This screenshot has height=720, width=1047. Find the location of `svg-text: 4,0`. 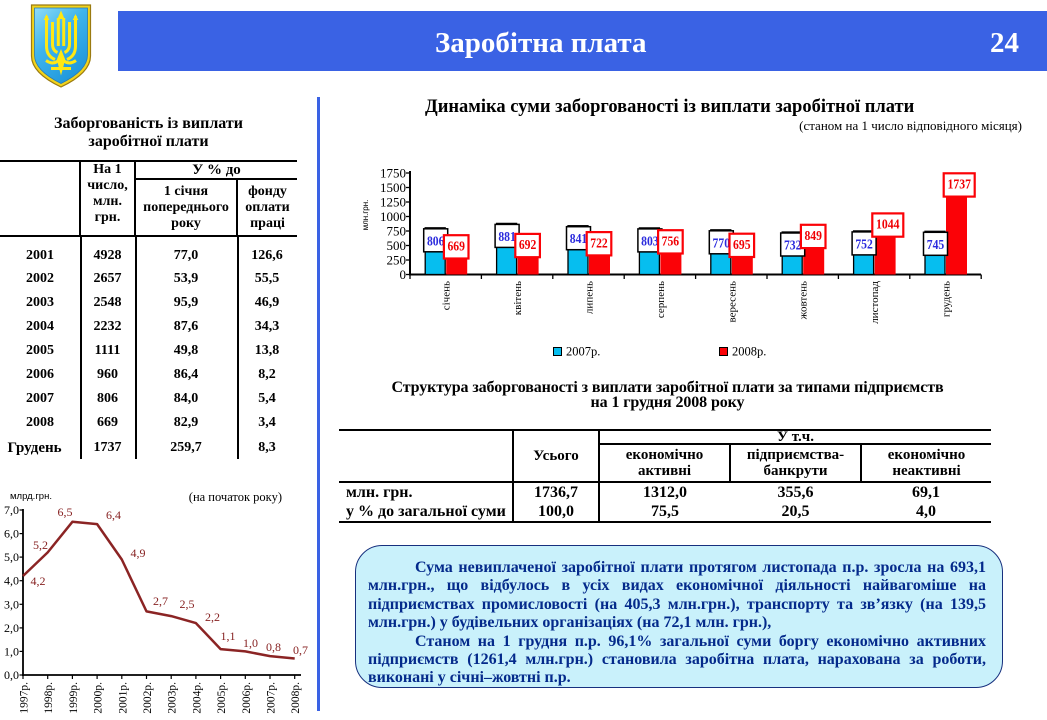

svg-text: 4,0 is located at coordinates (11, 581).